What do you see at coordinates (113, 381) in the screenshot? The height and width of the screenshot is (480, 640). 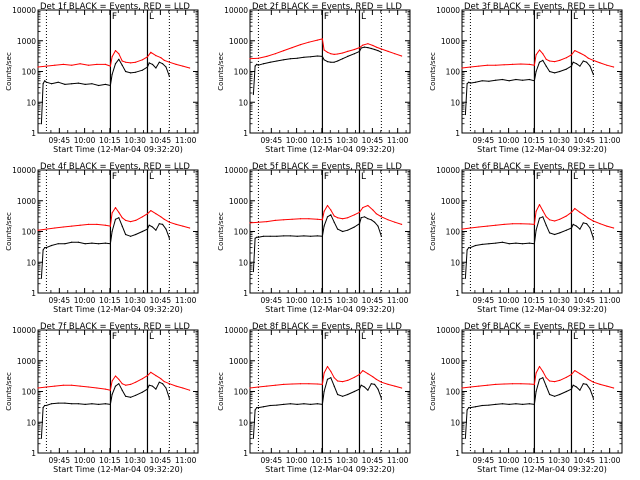 I see `series-line-lld` at bounding box center [113, 381].